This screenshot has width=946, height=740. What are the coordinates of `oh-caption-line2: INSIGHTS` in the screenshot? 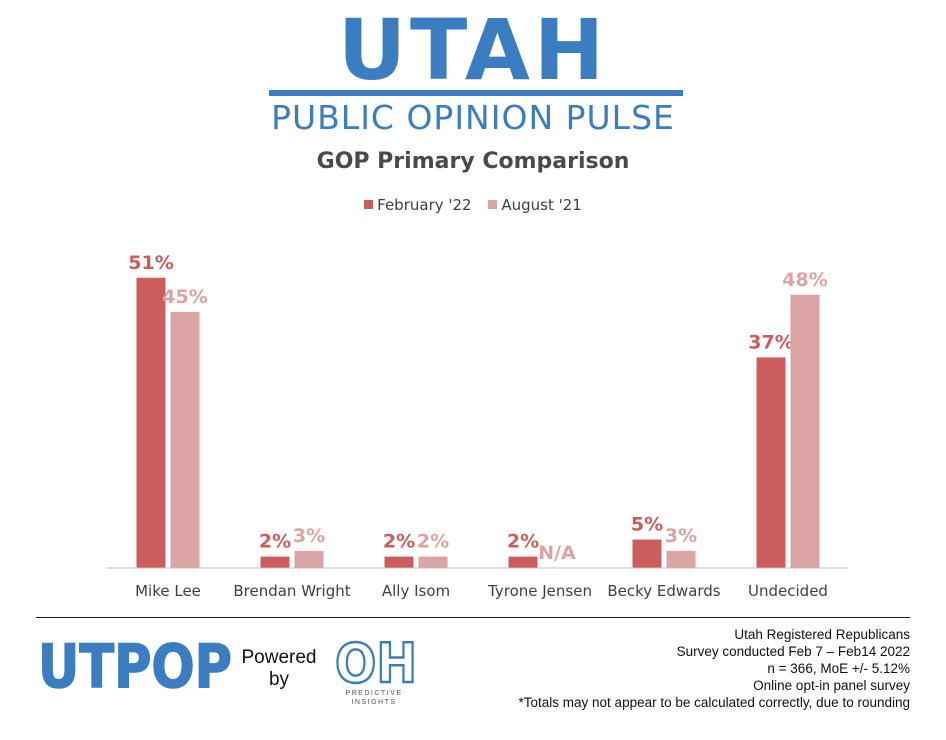 It's located at (374, 702).